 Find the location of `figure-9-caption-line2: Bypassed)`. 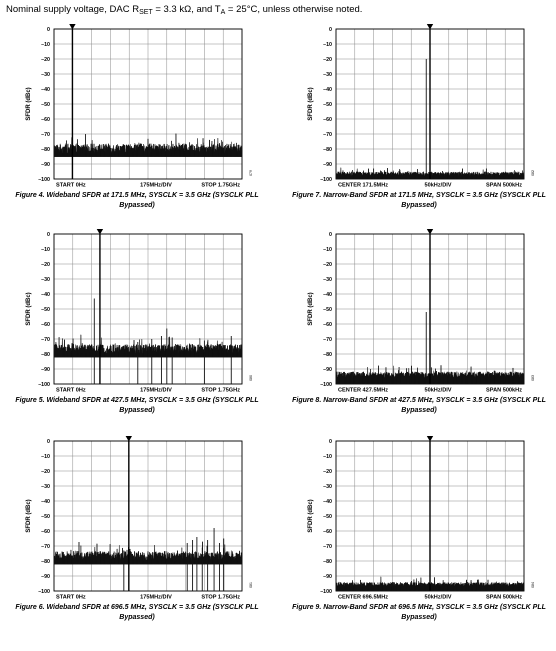

figure-9-caption-line2: Bypassed) is located at coordinates (419, 617).